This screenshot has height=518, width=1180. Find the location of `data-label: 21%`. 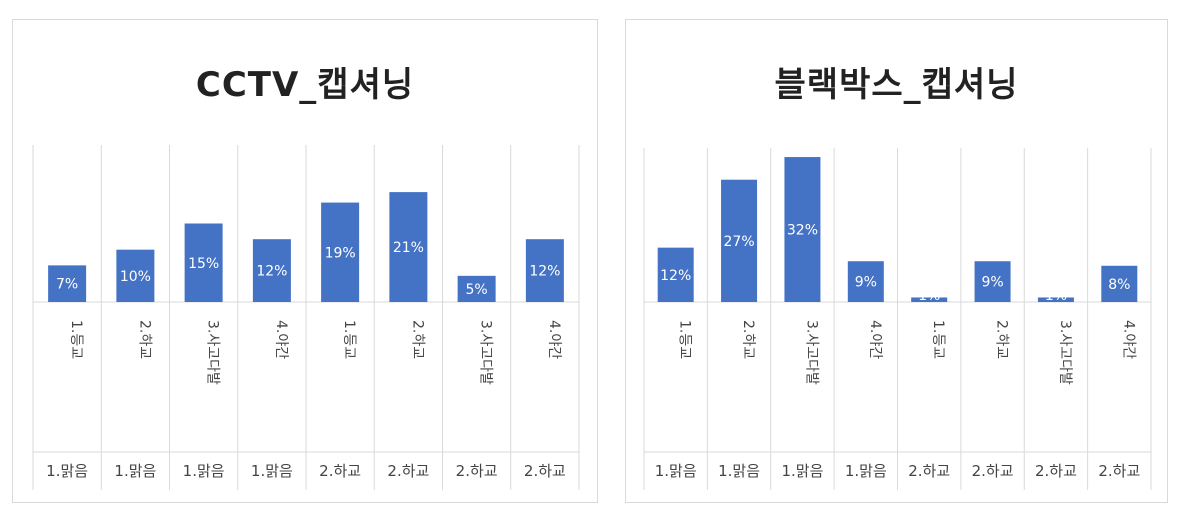

data-label: 21% is located at coordinates (408, 248).